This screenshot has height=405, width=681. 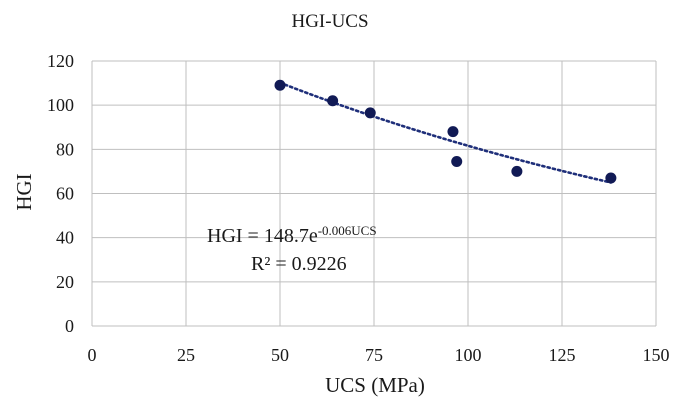 What do you see at coordinates (65, 282) in the screenshot?
I see `y-tick-label: 20` at bounding box center [65, 282].